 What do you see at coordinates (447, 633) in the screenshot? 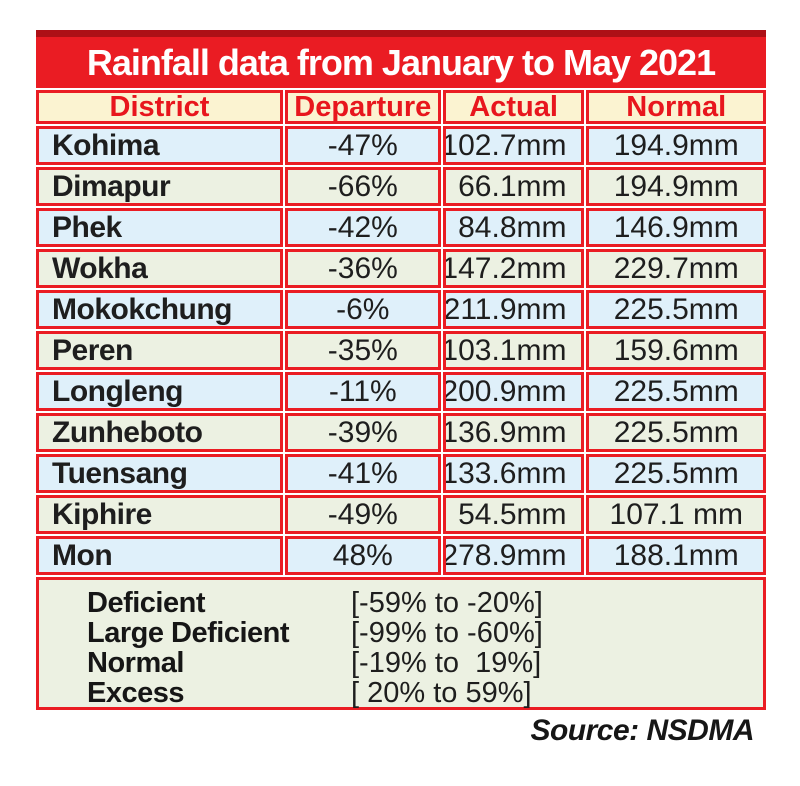
I see `legend-item-range: [-99% to -60%]` at bounding box center [447, 633].